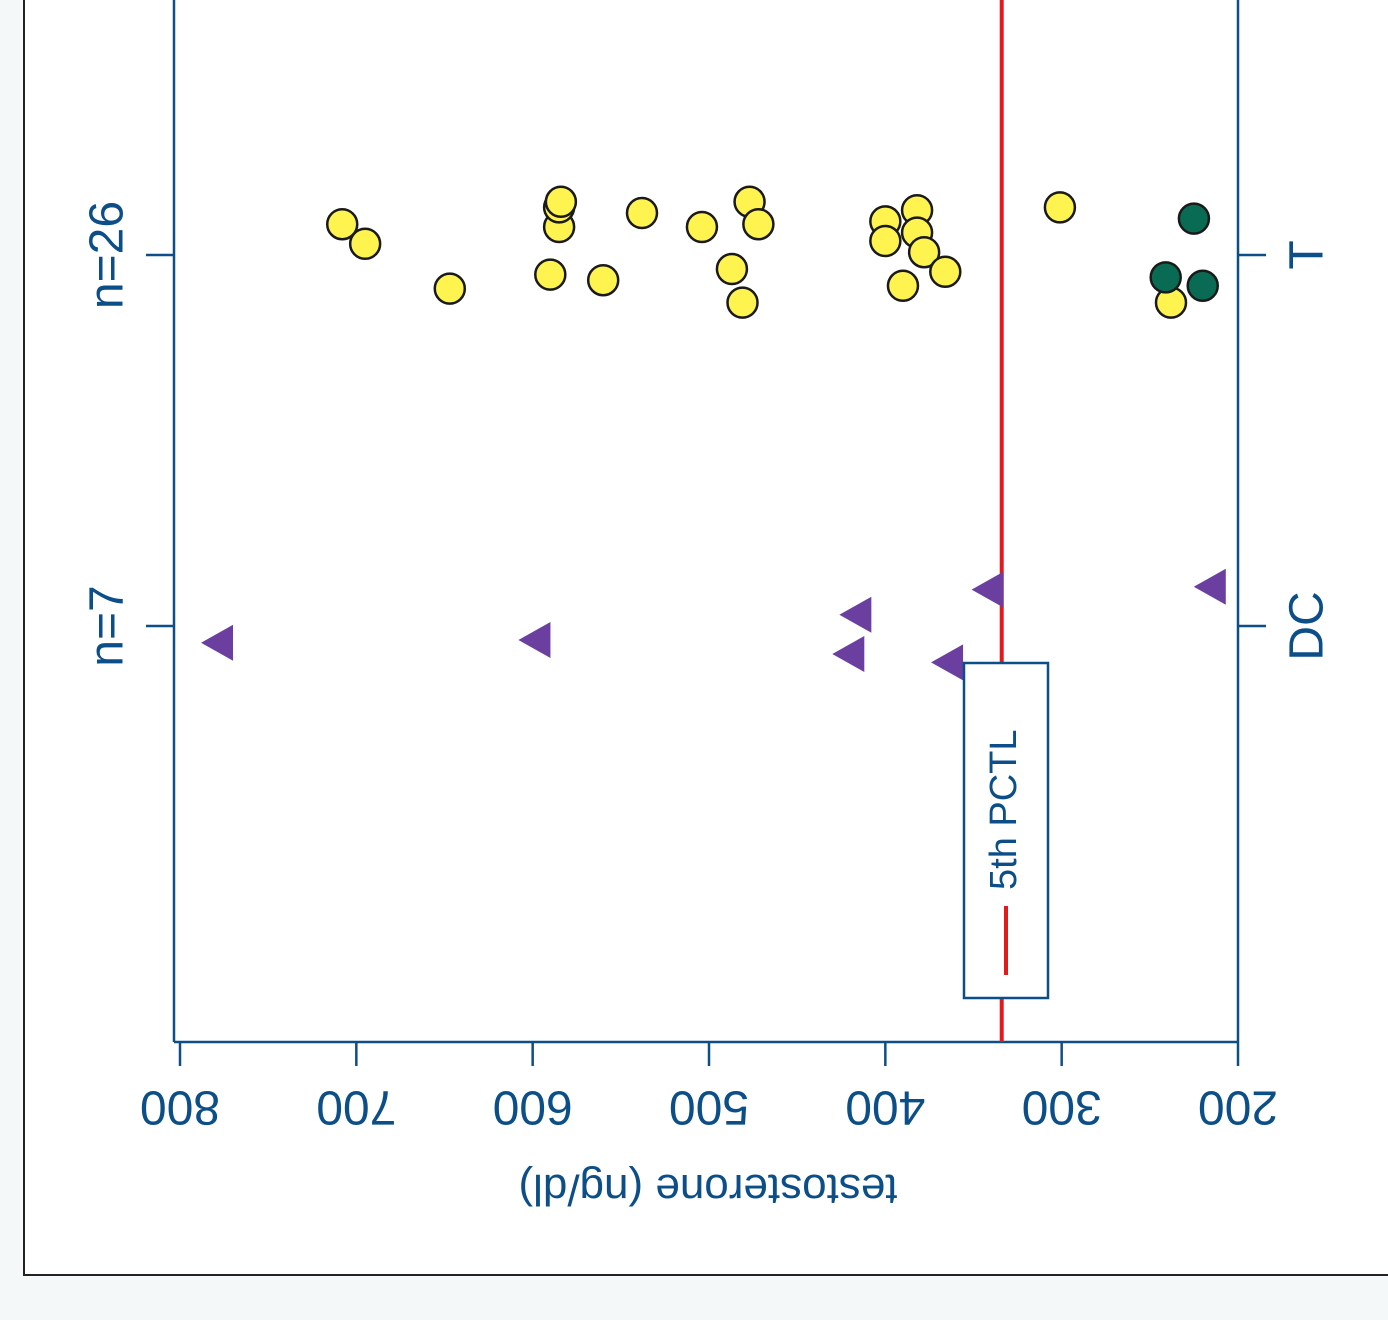  I want to click on value-tick-label: 800, so click(180, 1106).